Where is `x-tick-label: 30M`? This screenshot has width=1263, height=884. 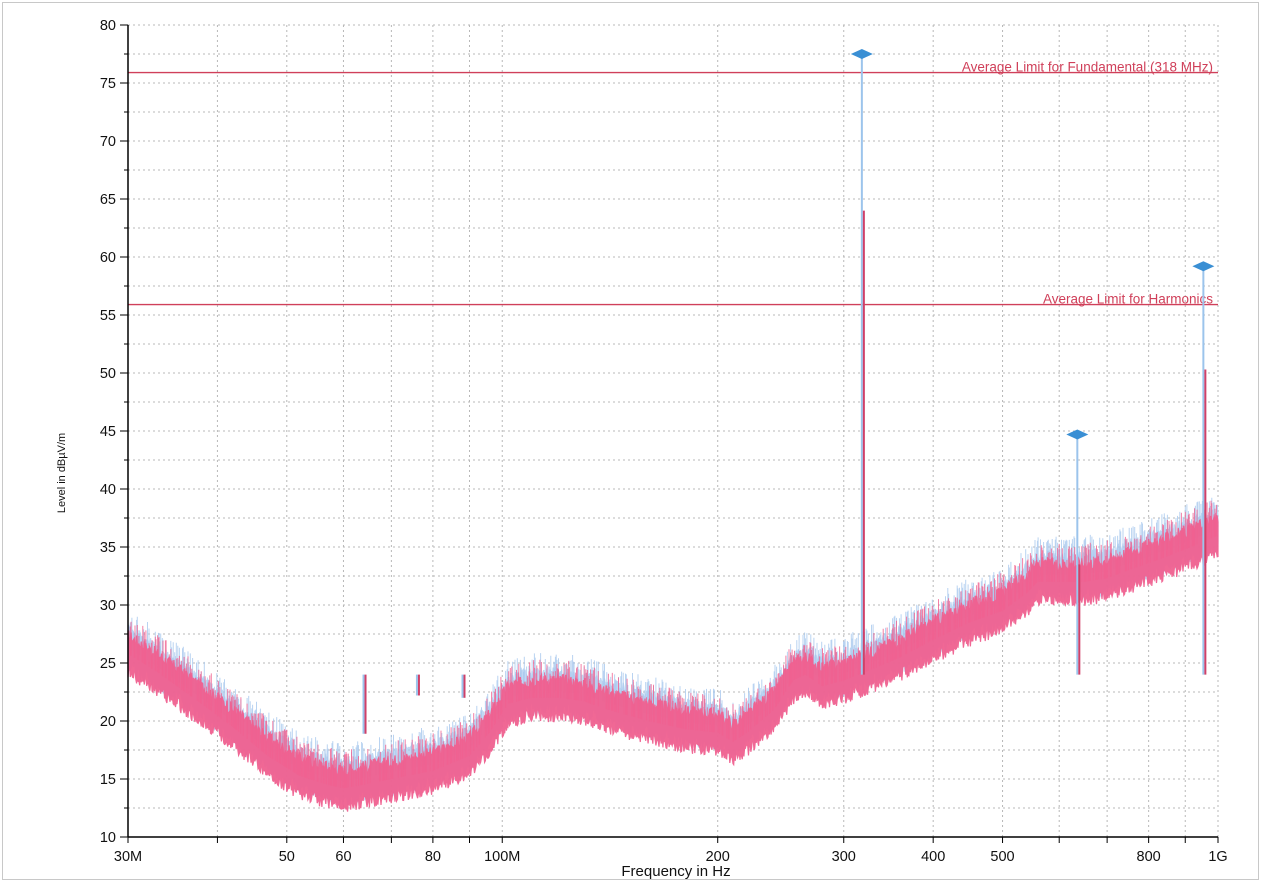 x-tick-label: 30M is located at coordinates (128, 857).